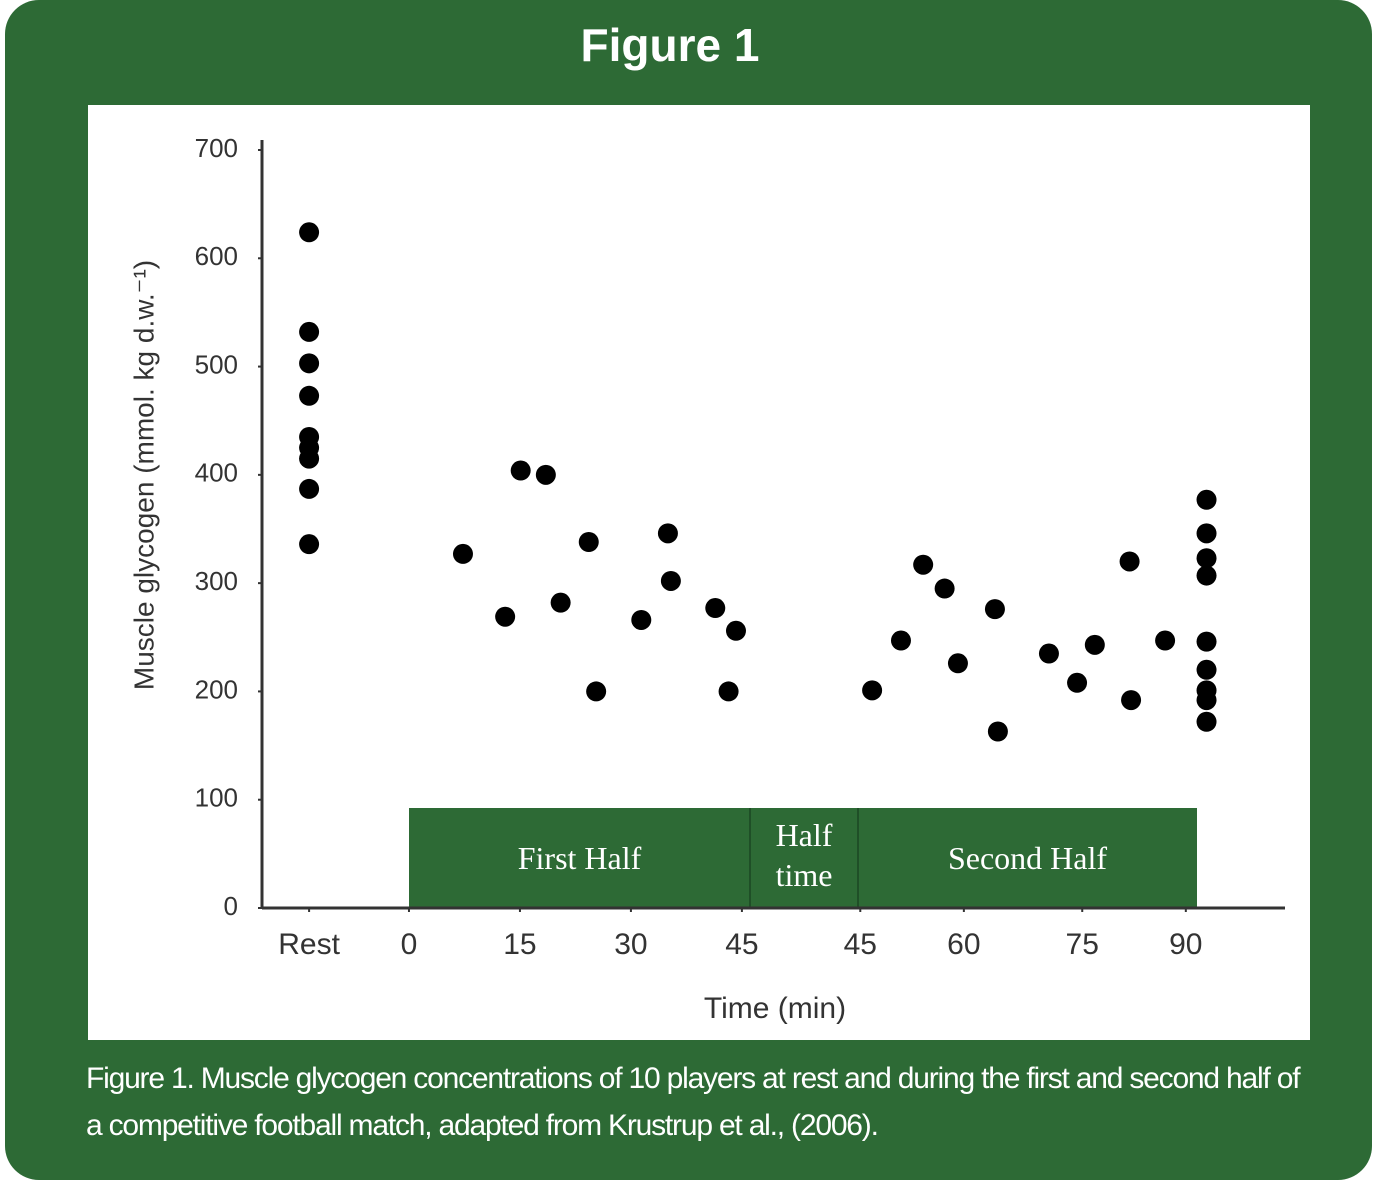 This screenshot has width=1392, height=1200. Describe the element at coordinates (1185, 944) in the screenshot. I see `x-tick-label: 90` at that location.